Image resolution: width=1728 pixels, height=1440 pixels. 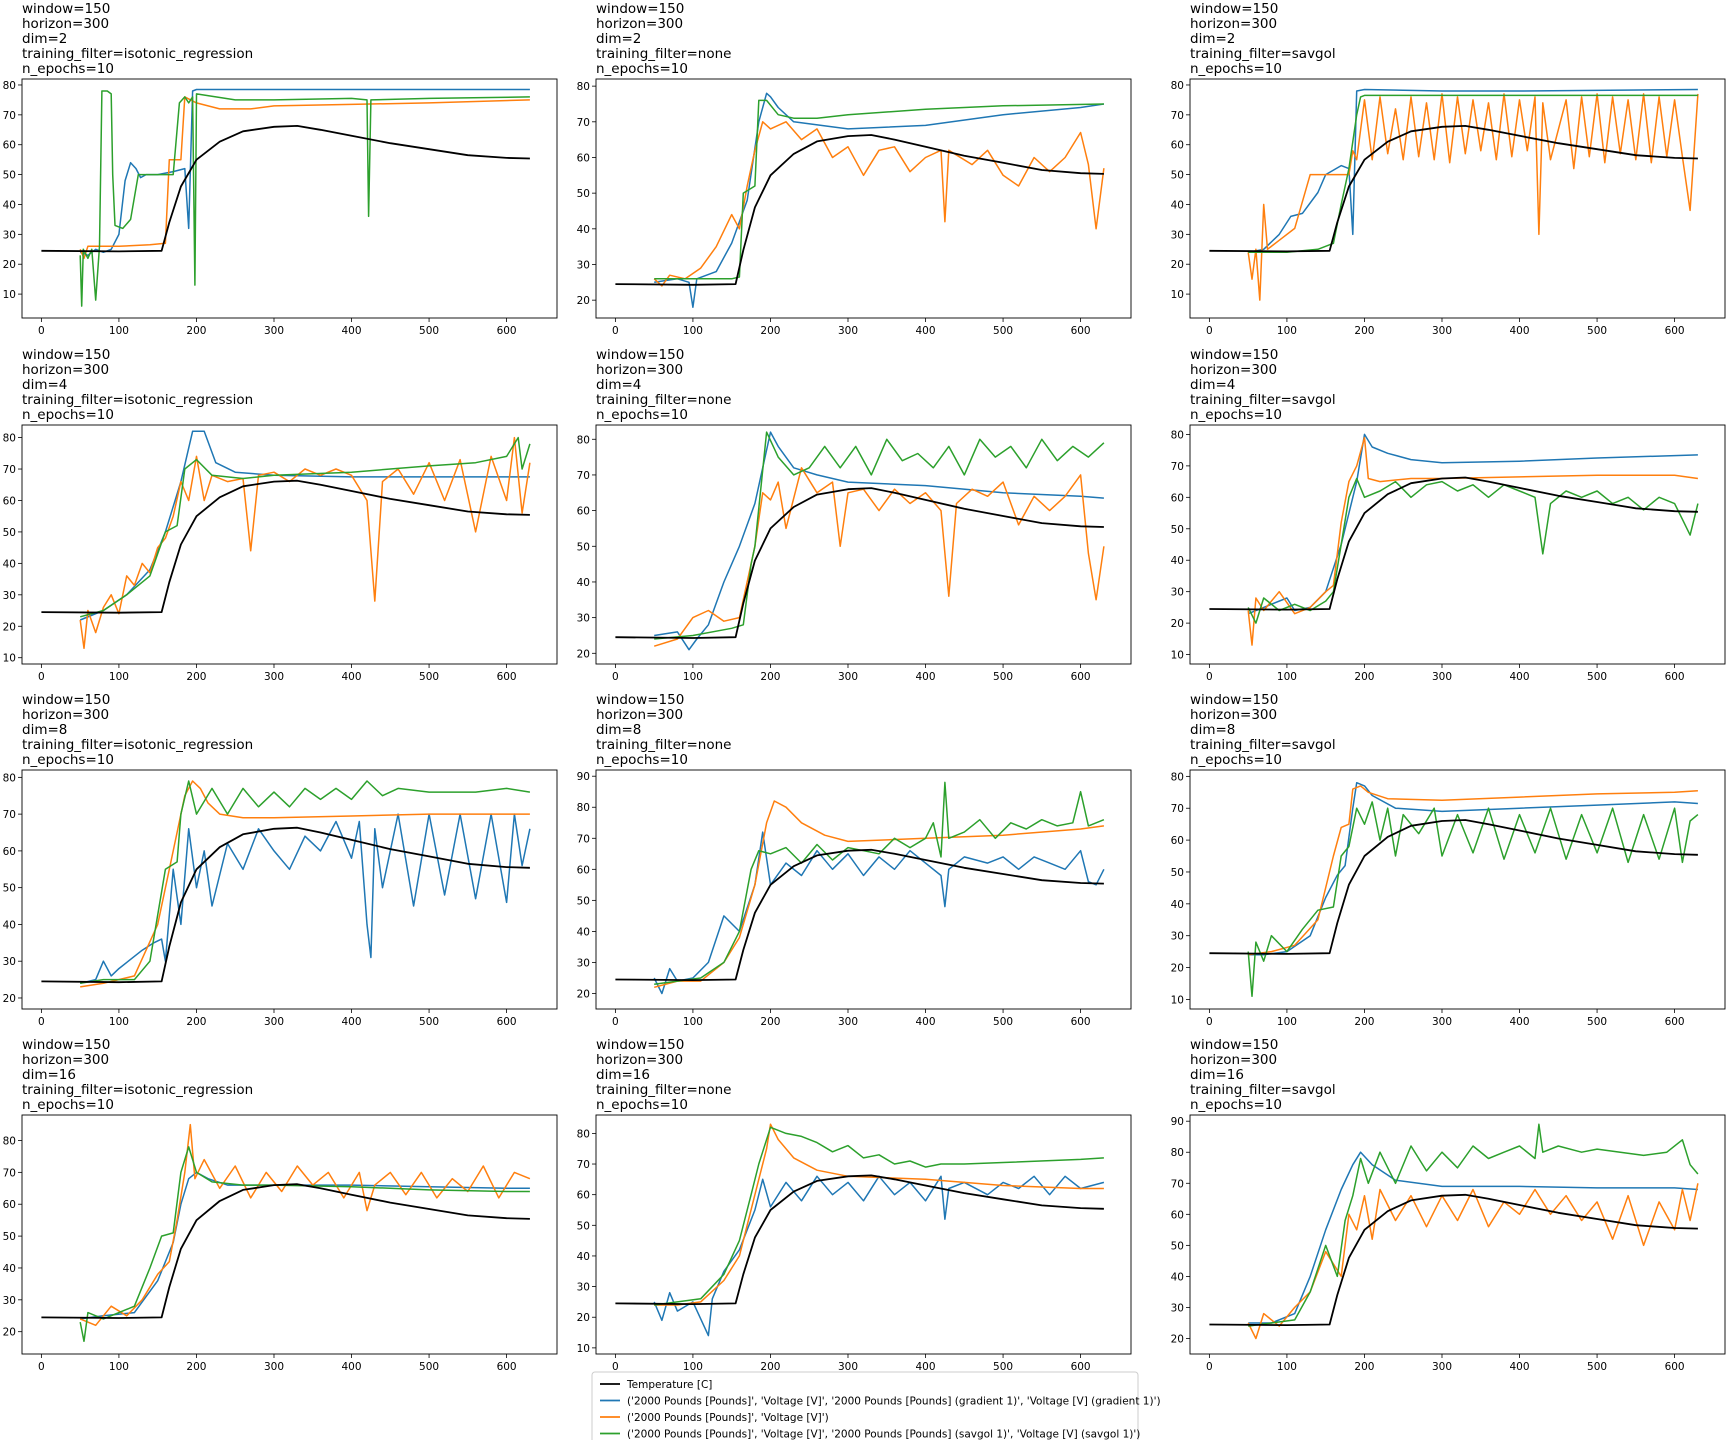 What do you see at coordinates (1217, 1075) in the screenshot?
I see `subplot-title-line: dim=16` at bounding box center [1217, 1075].